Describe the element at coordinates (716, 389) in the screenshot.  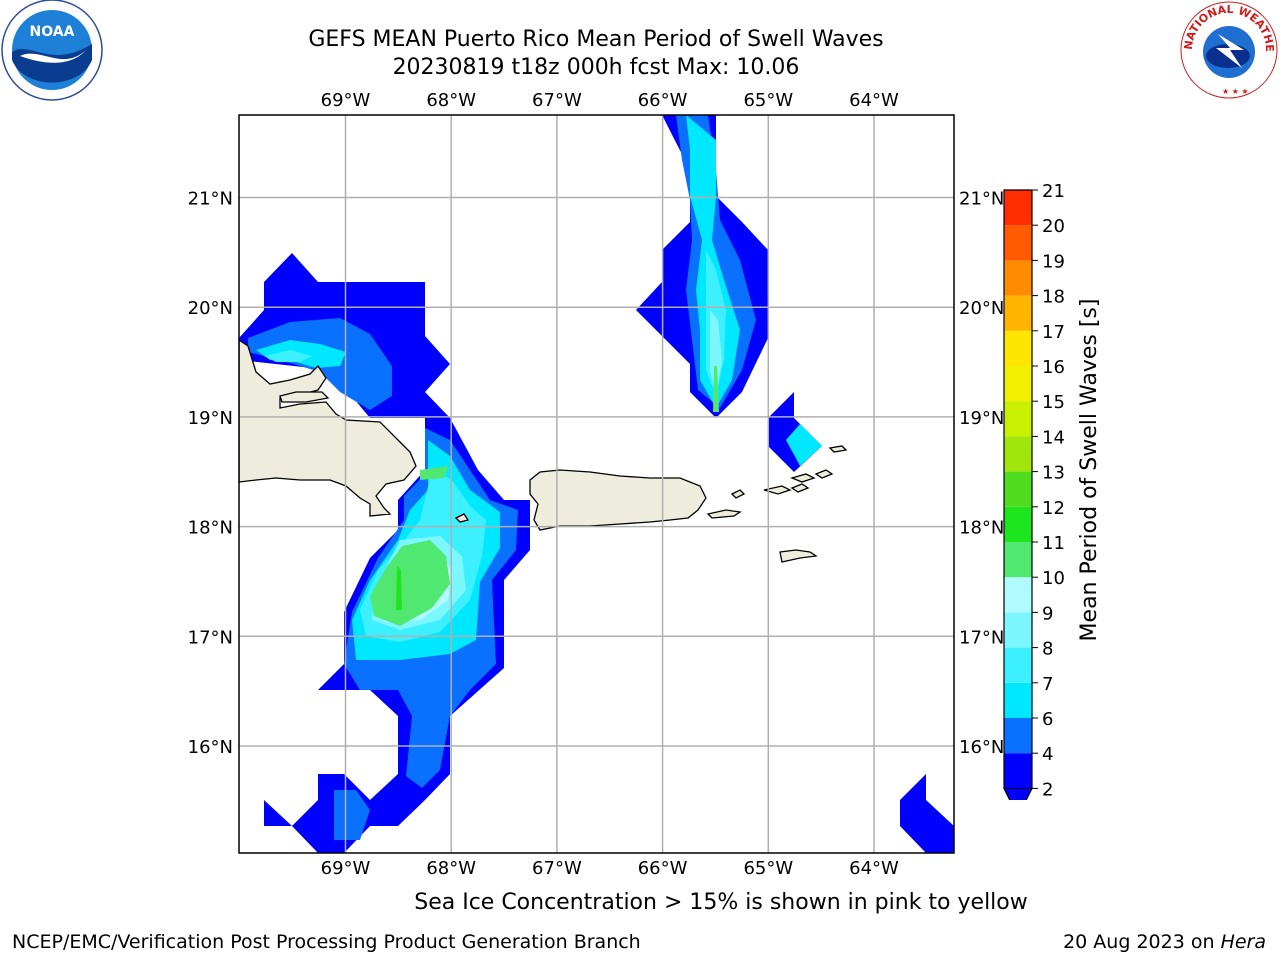
I see `contour-10-11-ne` at that location.